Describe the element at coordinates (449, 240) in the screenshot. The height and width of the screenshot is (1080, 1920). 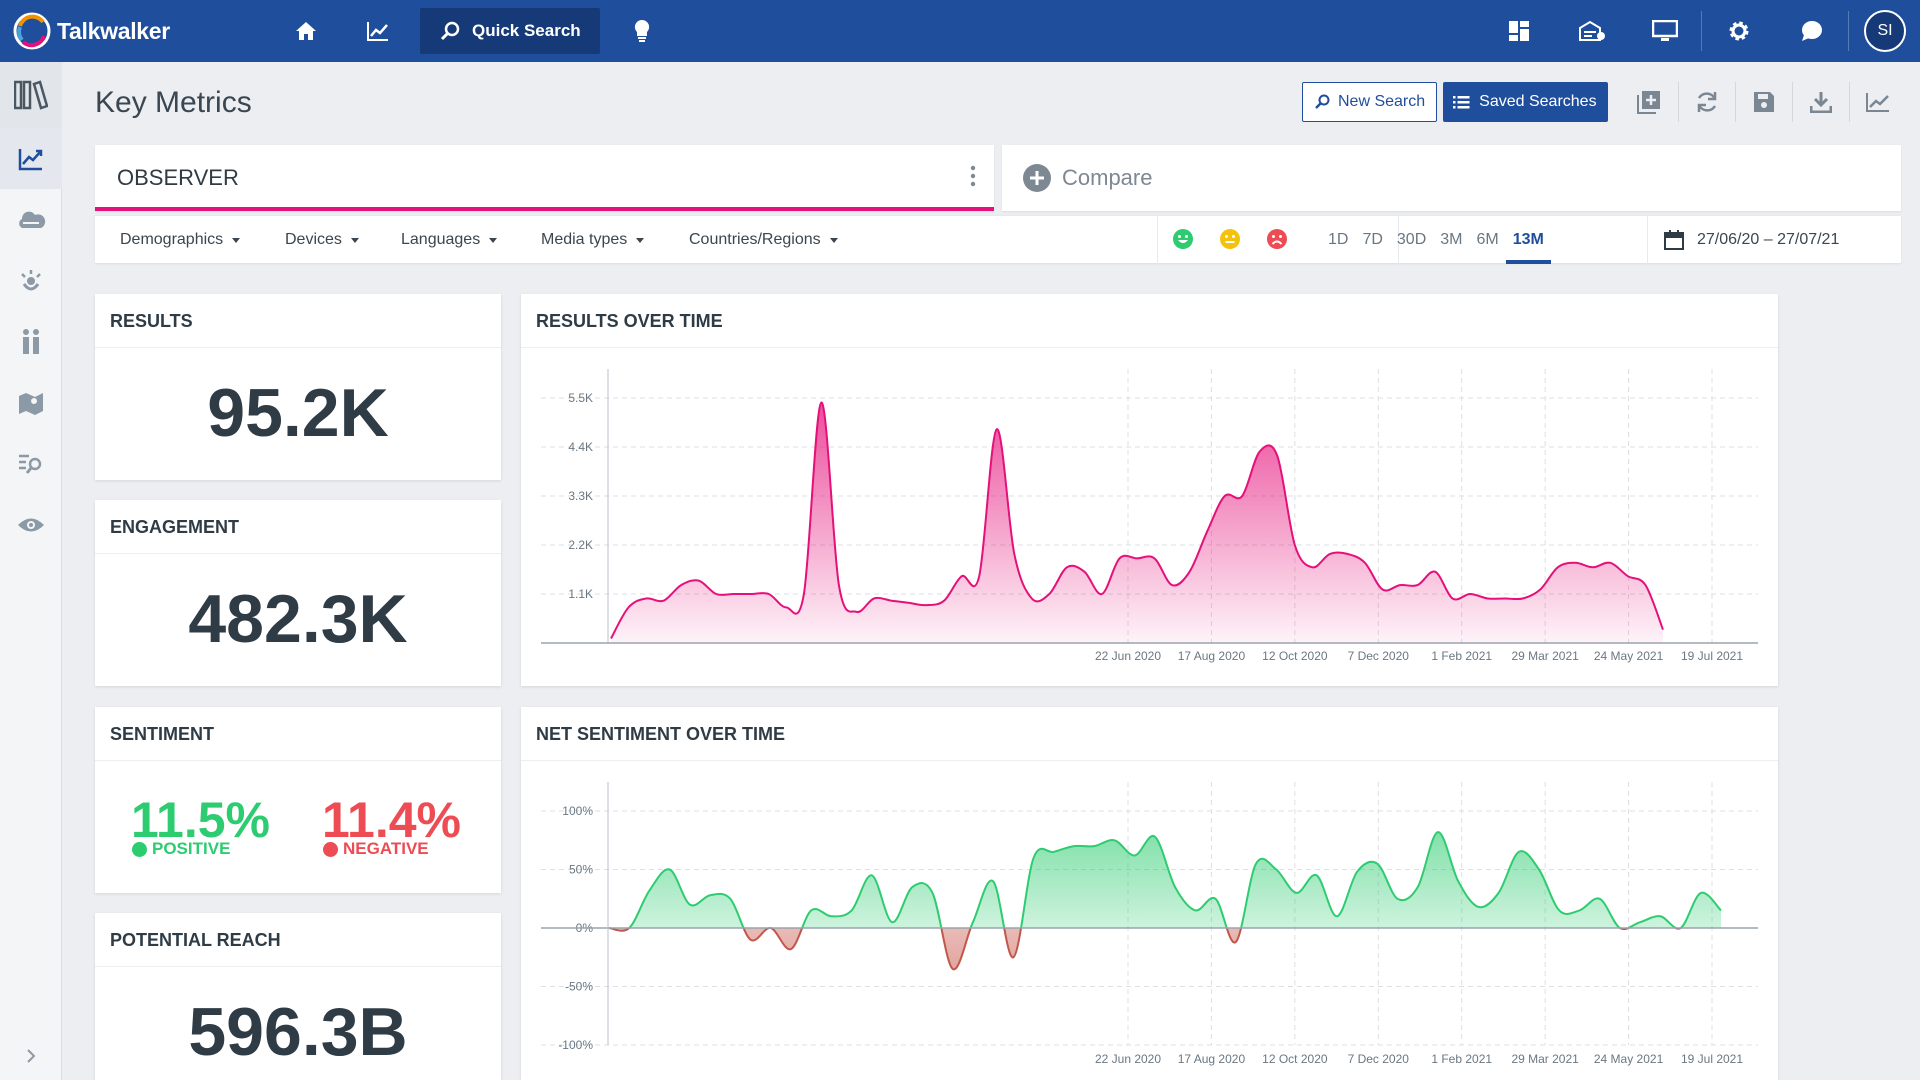
I see `filter-languages: Languages` at that location.